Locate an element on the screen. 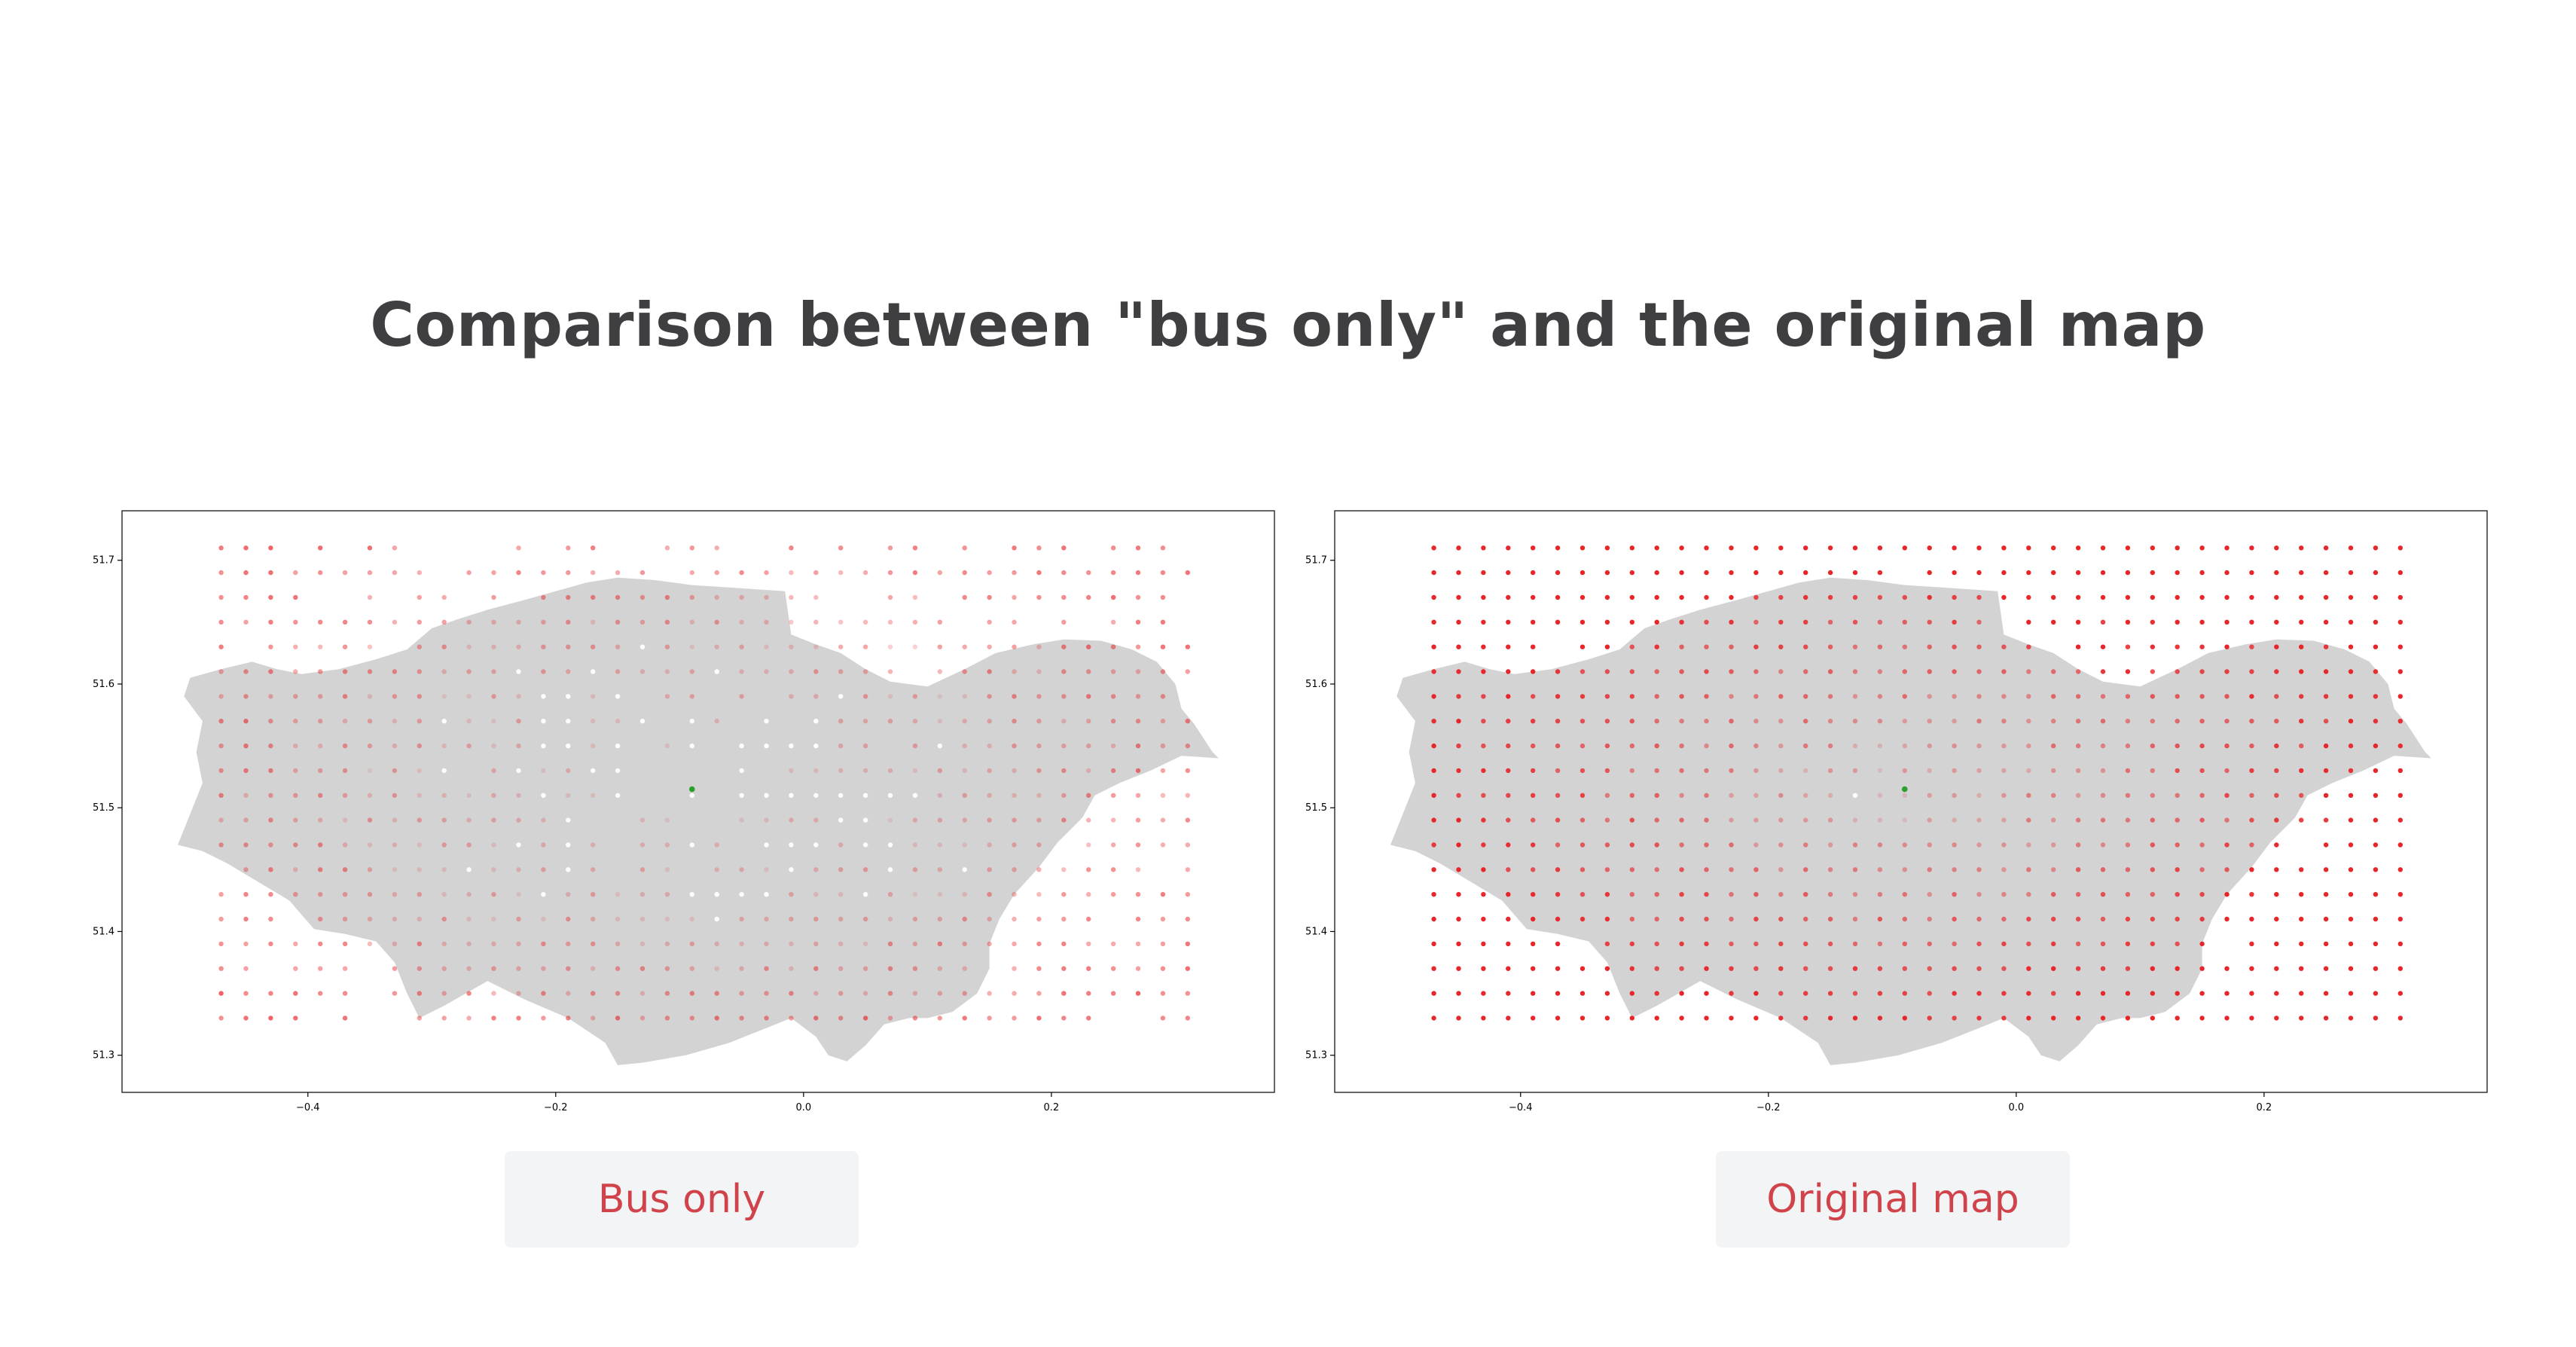 The image size is (2576, 1347). bus-only-button: Bus only is located at coordinates (682, 1199).